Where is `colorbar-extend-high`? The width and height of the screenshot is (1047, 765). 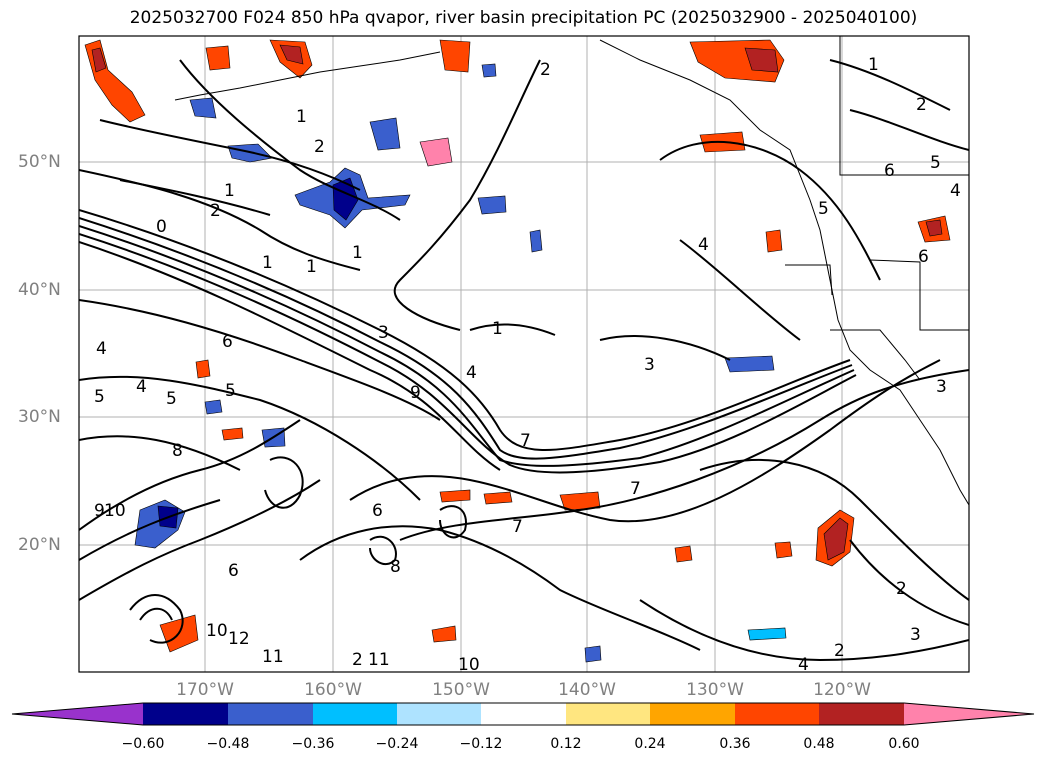 colorbar-extend-high is located at coordinates (969, 714).